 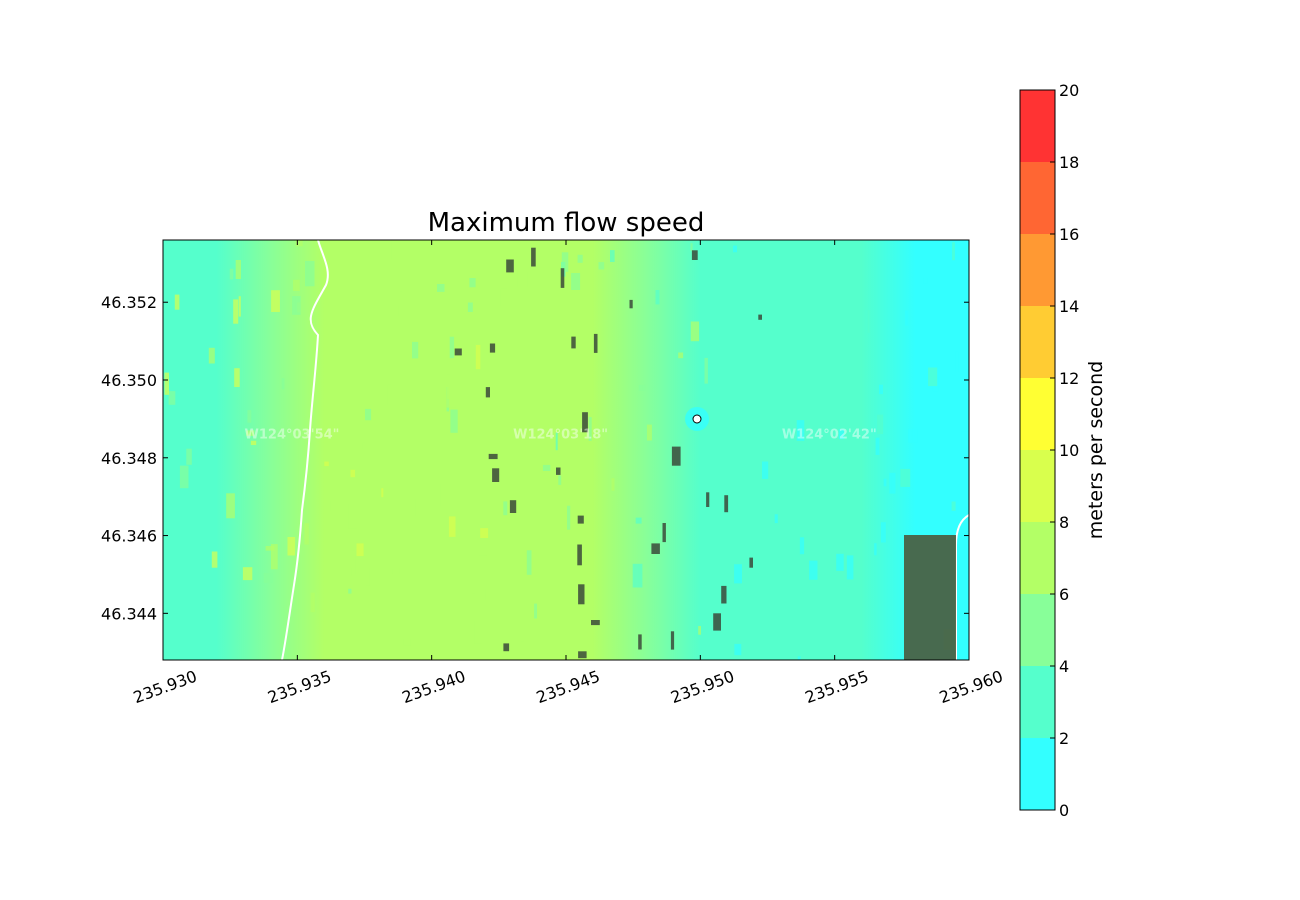 I want to click on y-tick-label: 46.350, so click(x=129, y=380).